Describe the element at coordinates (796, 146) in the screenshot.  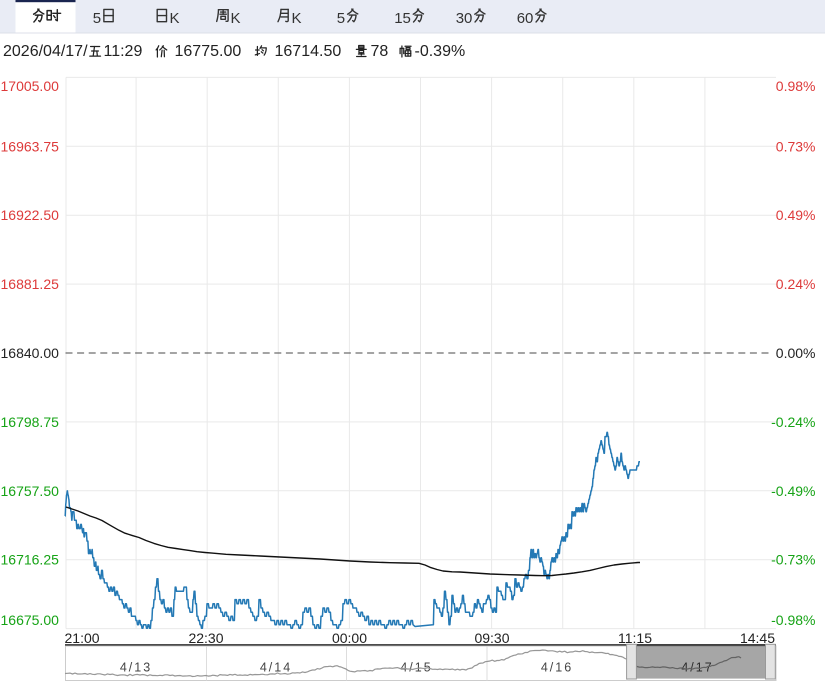
I see `svg-text: 0.73%` at that location.